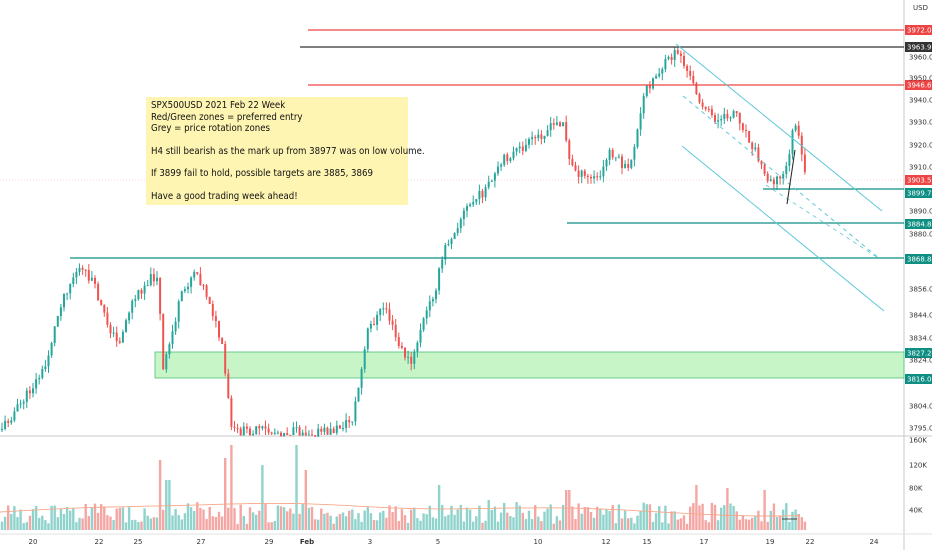 Image resolution: width=932 pixels, height=550 pixels. Describe the element at coordinates (791, 177) in the screenshot. I see `drawn-trend-line` at that location.